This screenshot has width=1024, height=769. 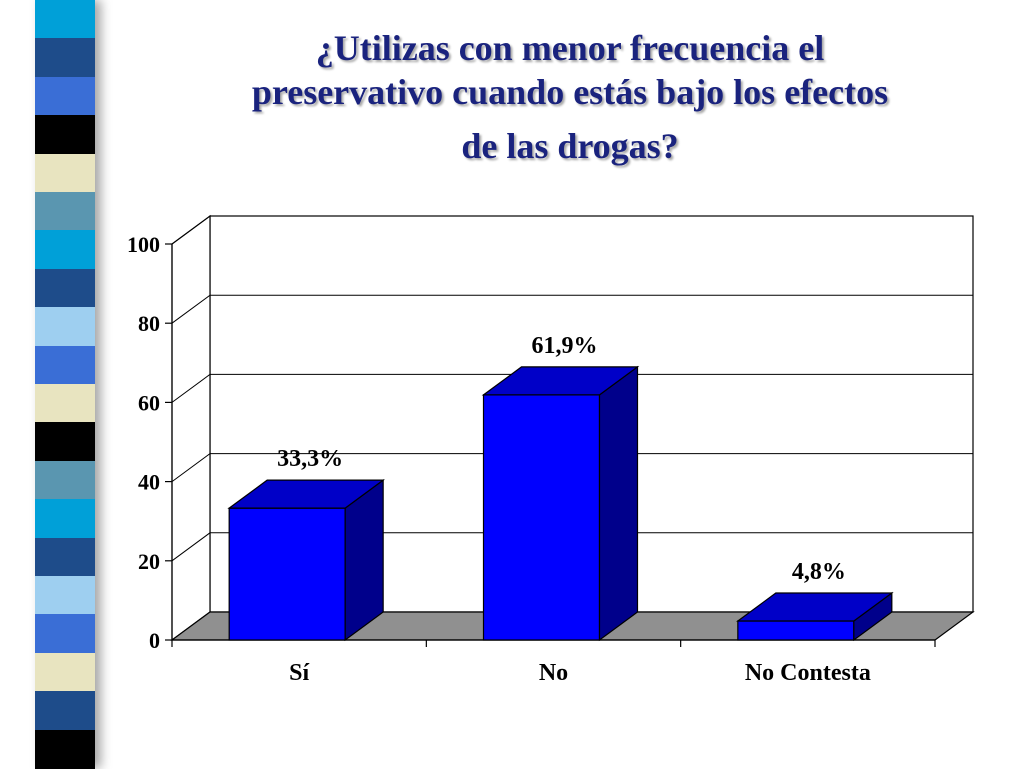 I want to click on y-tick-label: 60, so click(x=149, y=402).